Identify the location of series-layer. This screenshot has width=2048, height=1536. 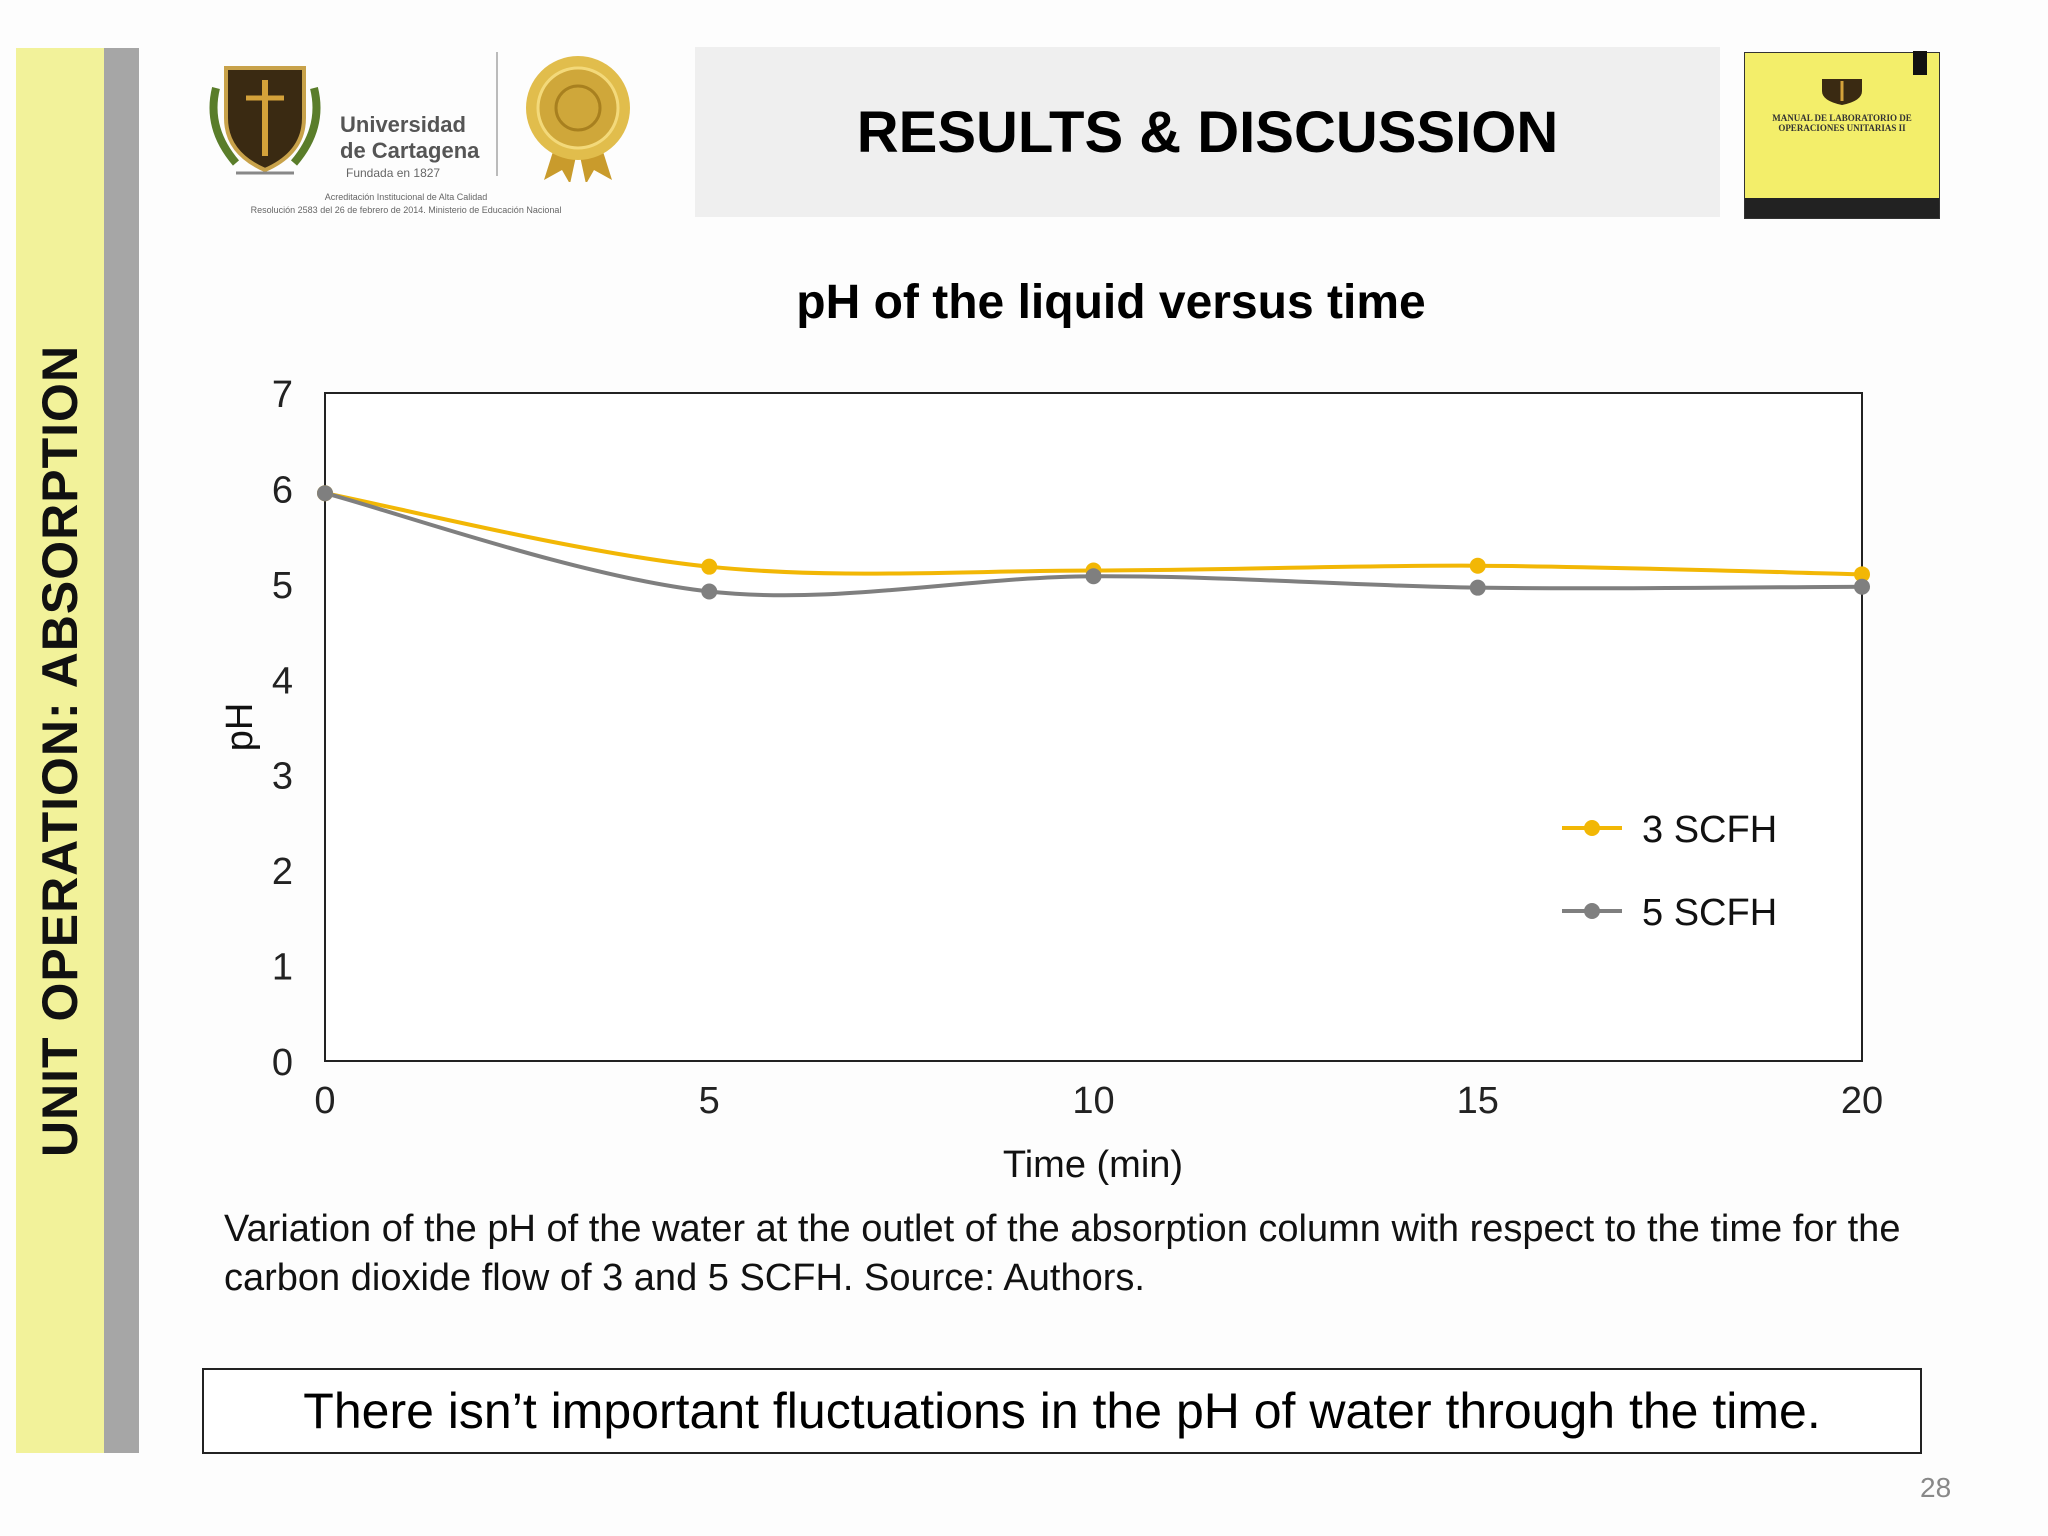
(1093, 542).